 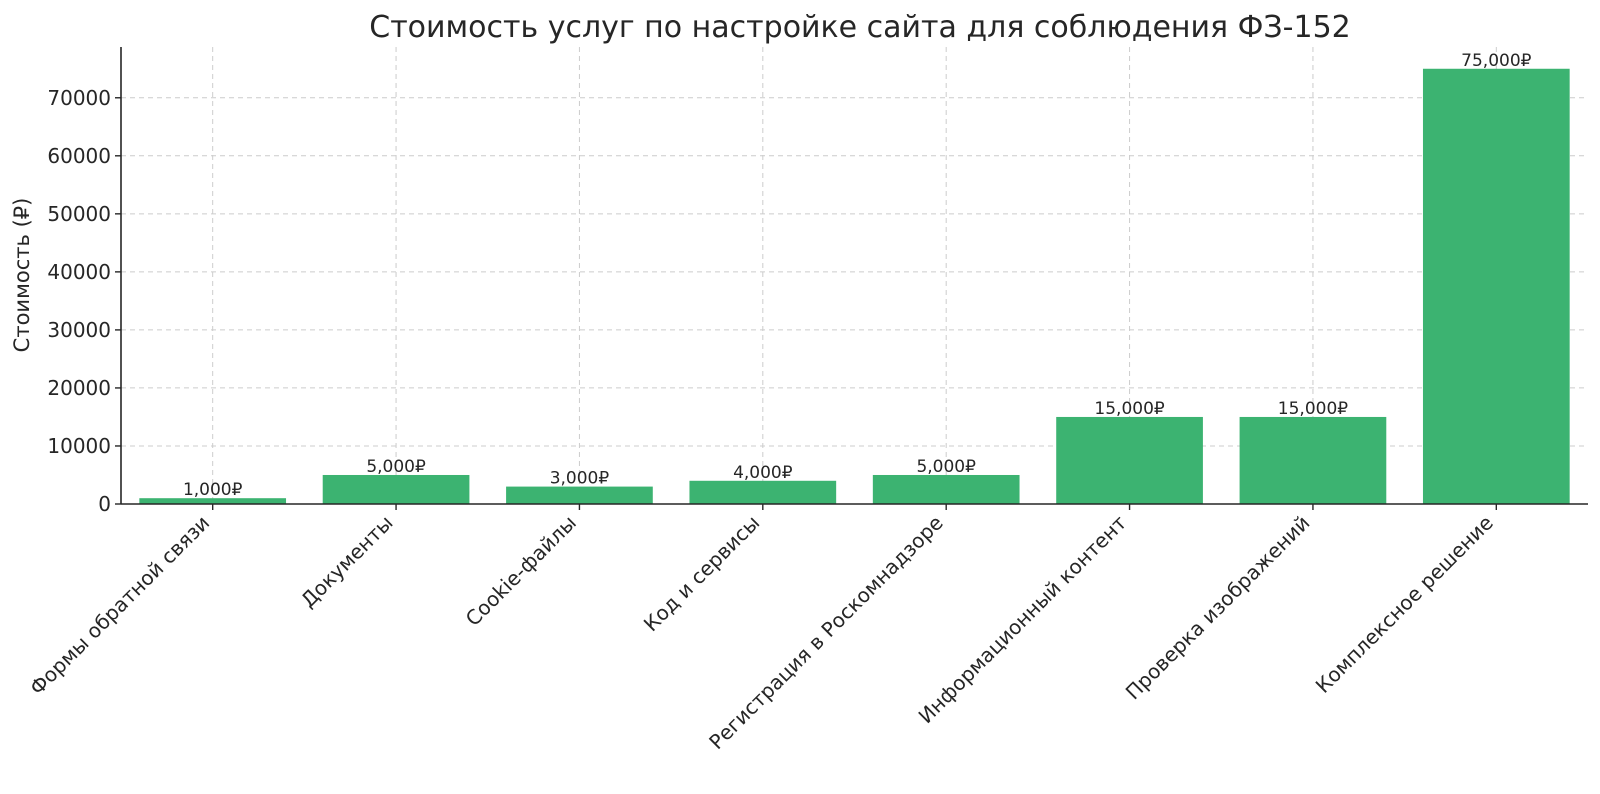 What do you see at coordinates (119, 605) in the screenshot?
I see `x-tick-label: Формы обратной связи` at bounding box center [119, 605].